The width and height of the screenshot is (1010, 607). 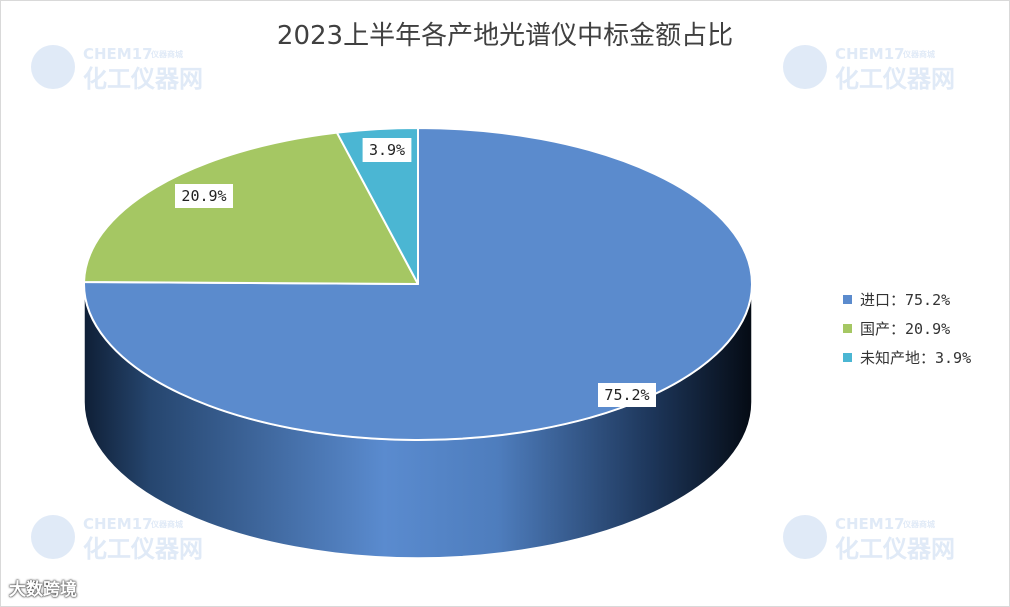 What do you see at coordinates (251, 208) in the screenshot?
I see `pie-slice-domestic` at bounding box center [251, 208].